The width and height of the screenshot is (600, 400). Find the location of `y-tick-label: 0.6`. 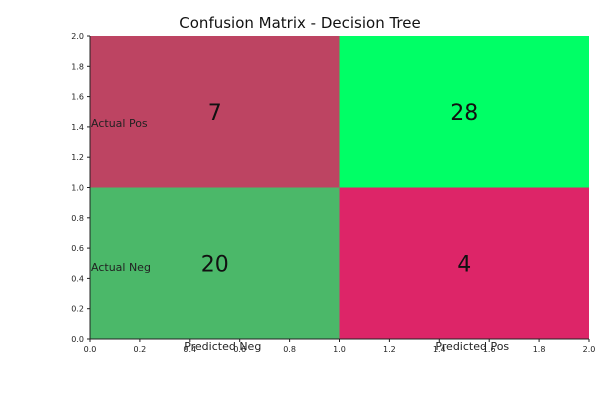

y-tick-label: 0.6 is located at coordinates (77, 248).